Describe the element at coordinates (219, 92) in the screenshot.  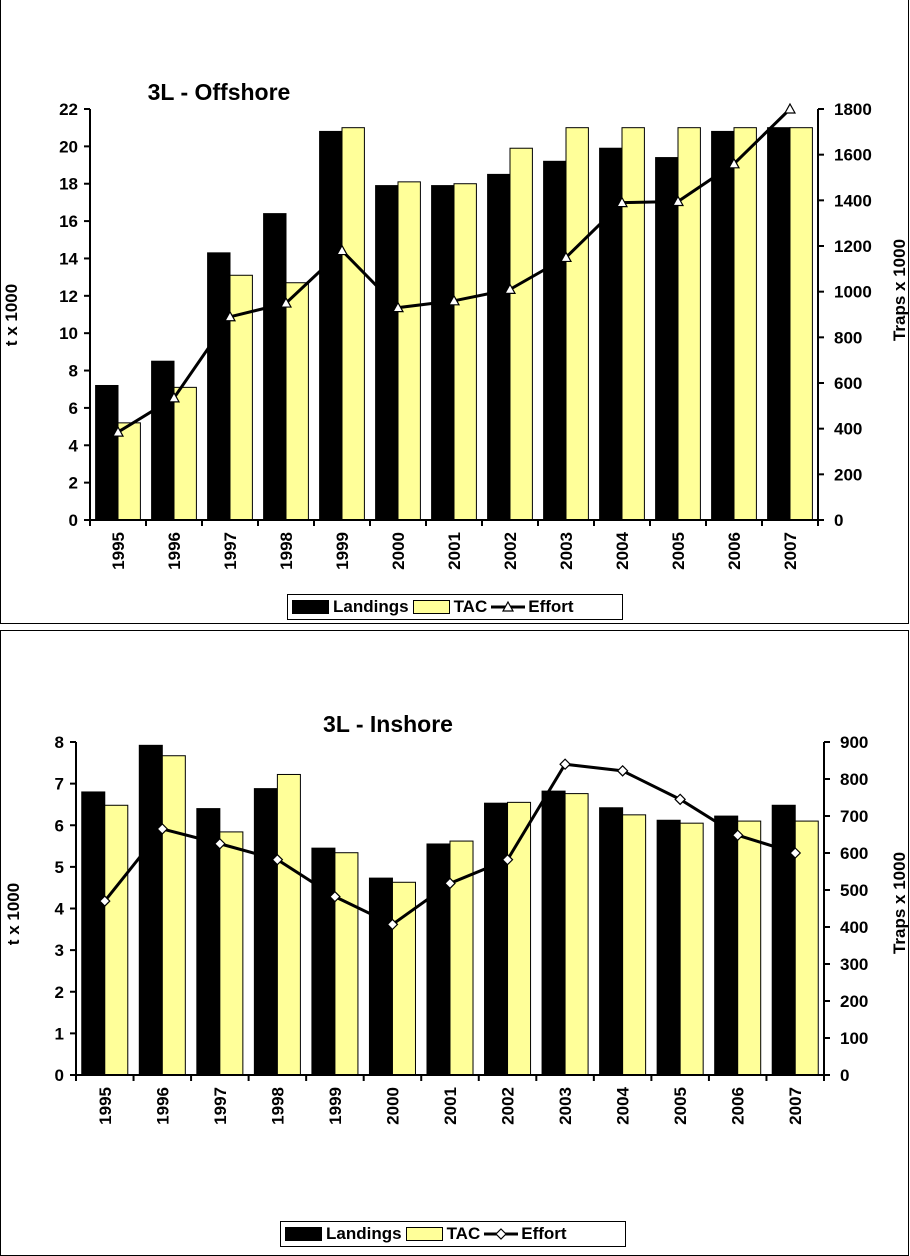
I see `chart-title: 3L - Offshore` at that location.